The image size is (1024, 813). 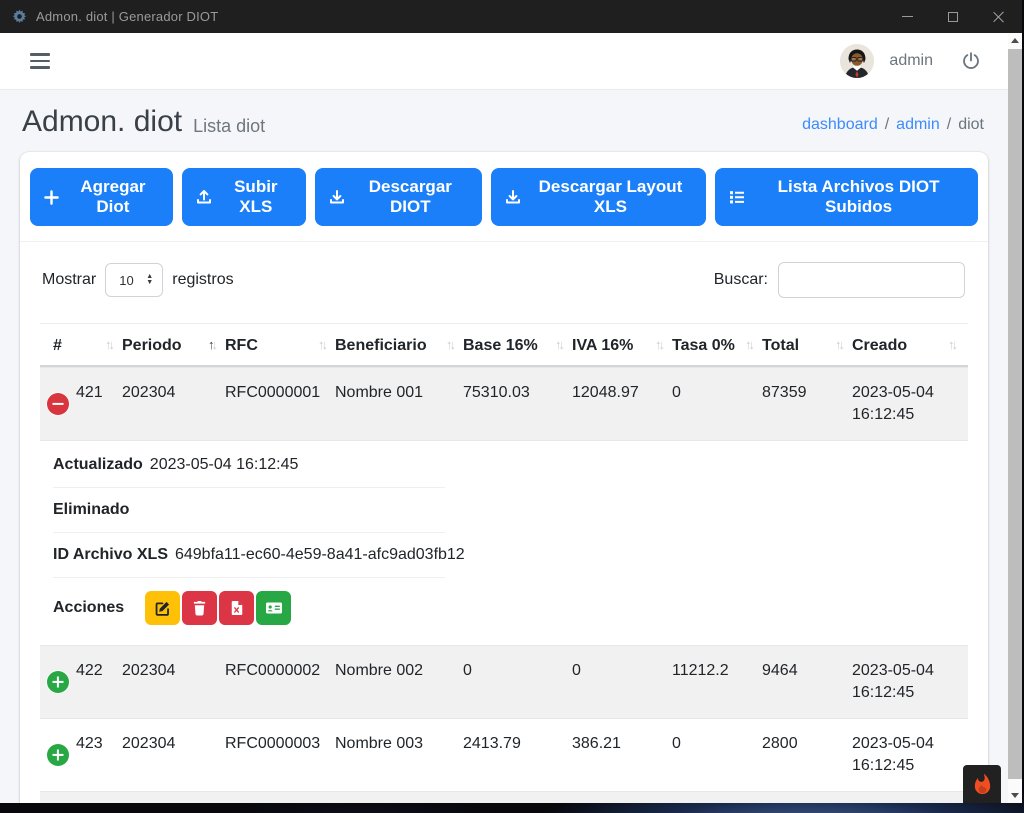 I want to click on trash-icon, so click(x=199, y=608).